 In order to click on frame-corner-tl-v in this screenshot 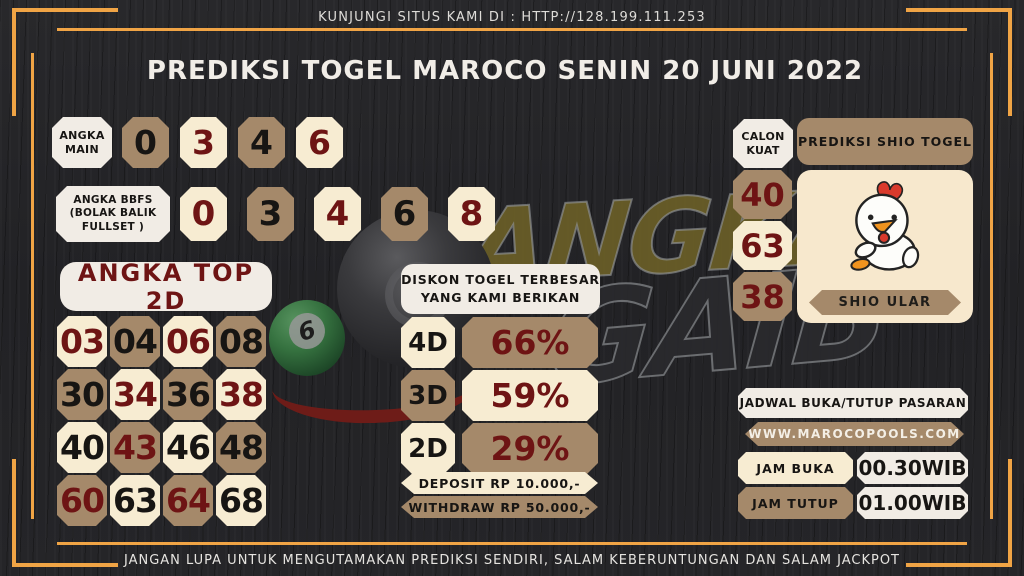, I will do `click(14, 62)`.